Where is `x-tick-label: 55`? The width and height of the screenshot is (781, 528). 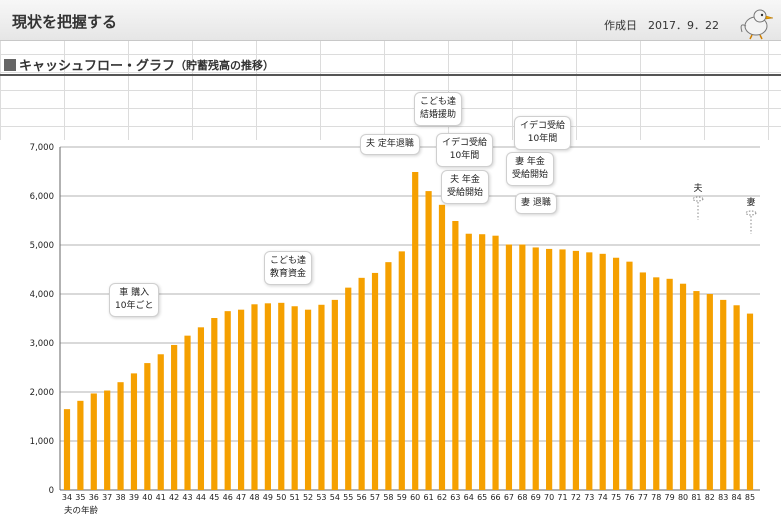
x-tick-label: 55 is located at coordinates (348, 497).